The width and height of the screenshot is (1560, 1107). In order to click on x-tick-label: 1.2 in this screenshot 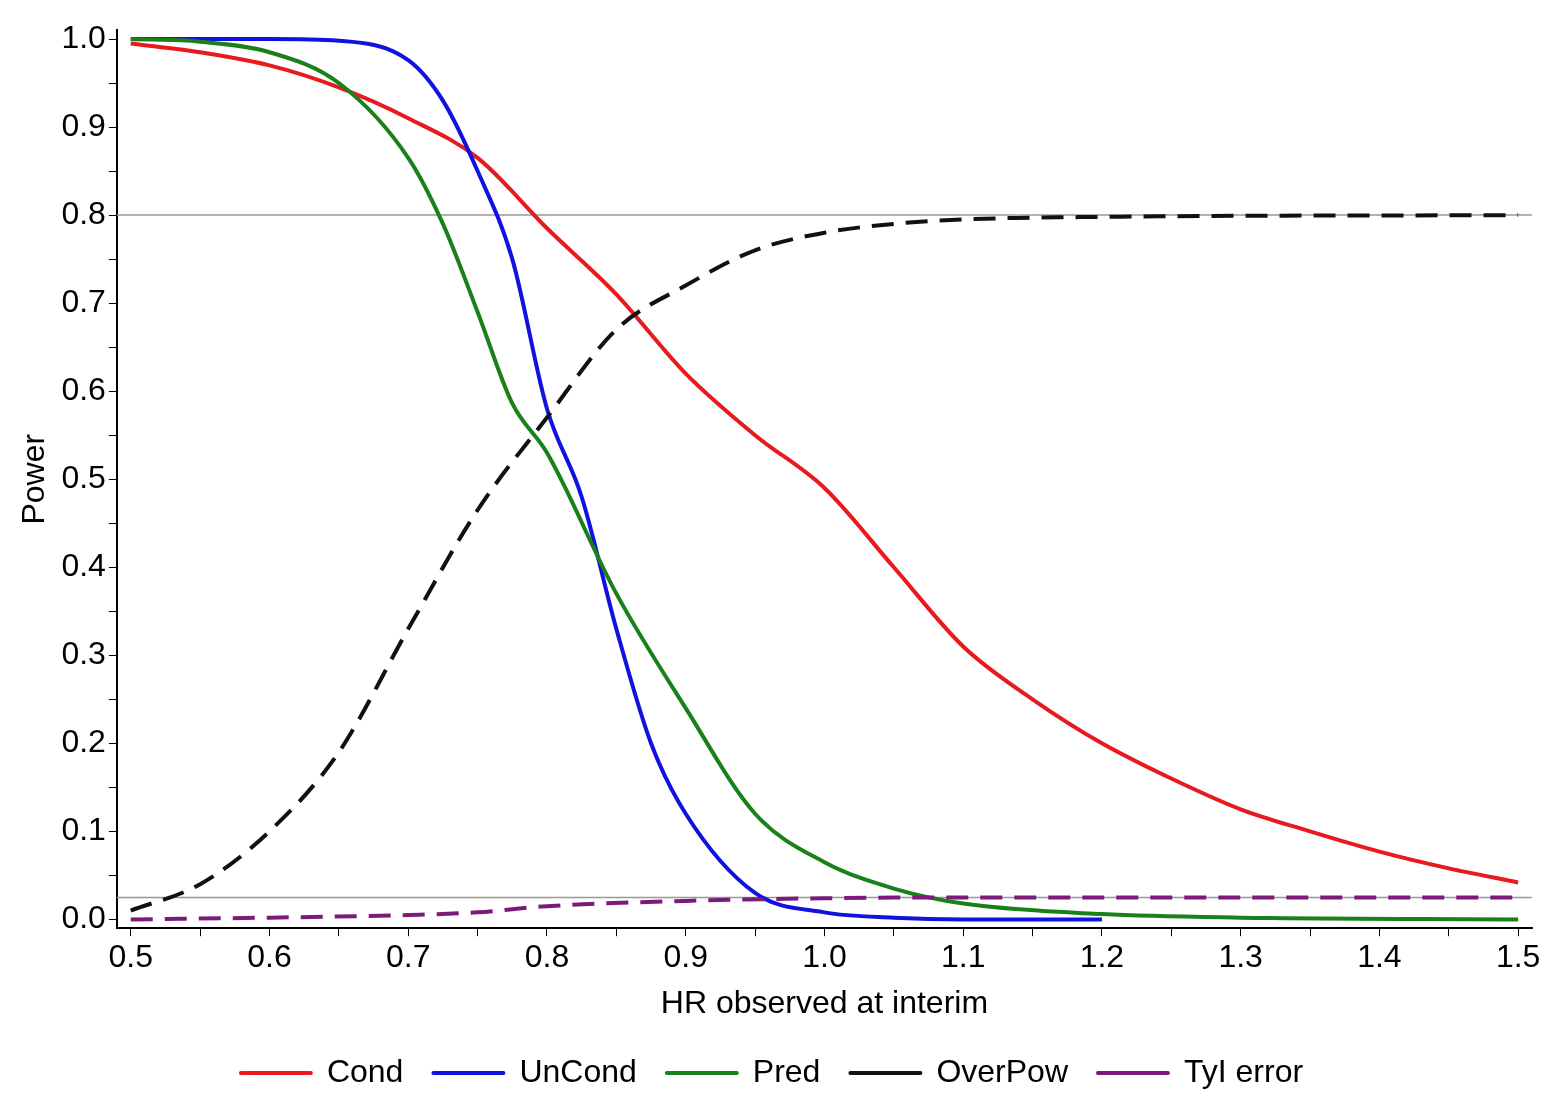, I will do `click(1102, 956)`.